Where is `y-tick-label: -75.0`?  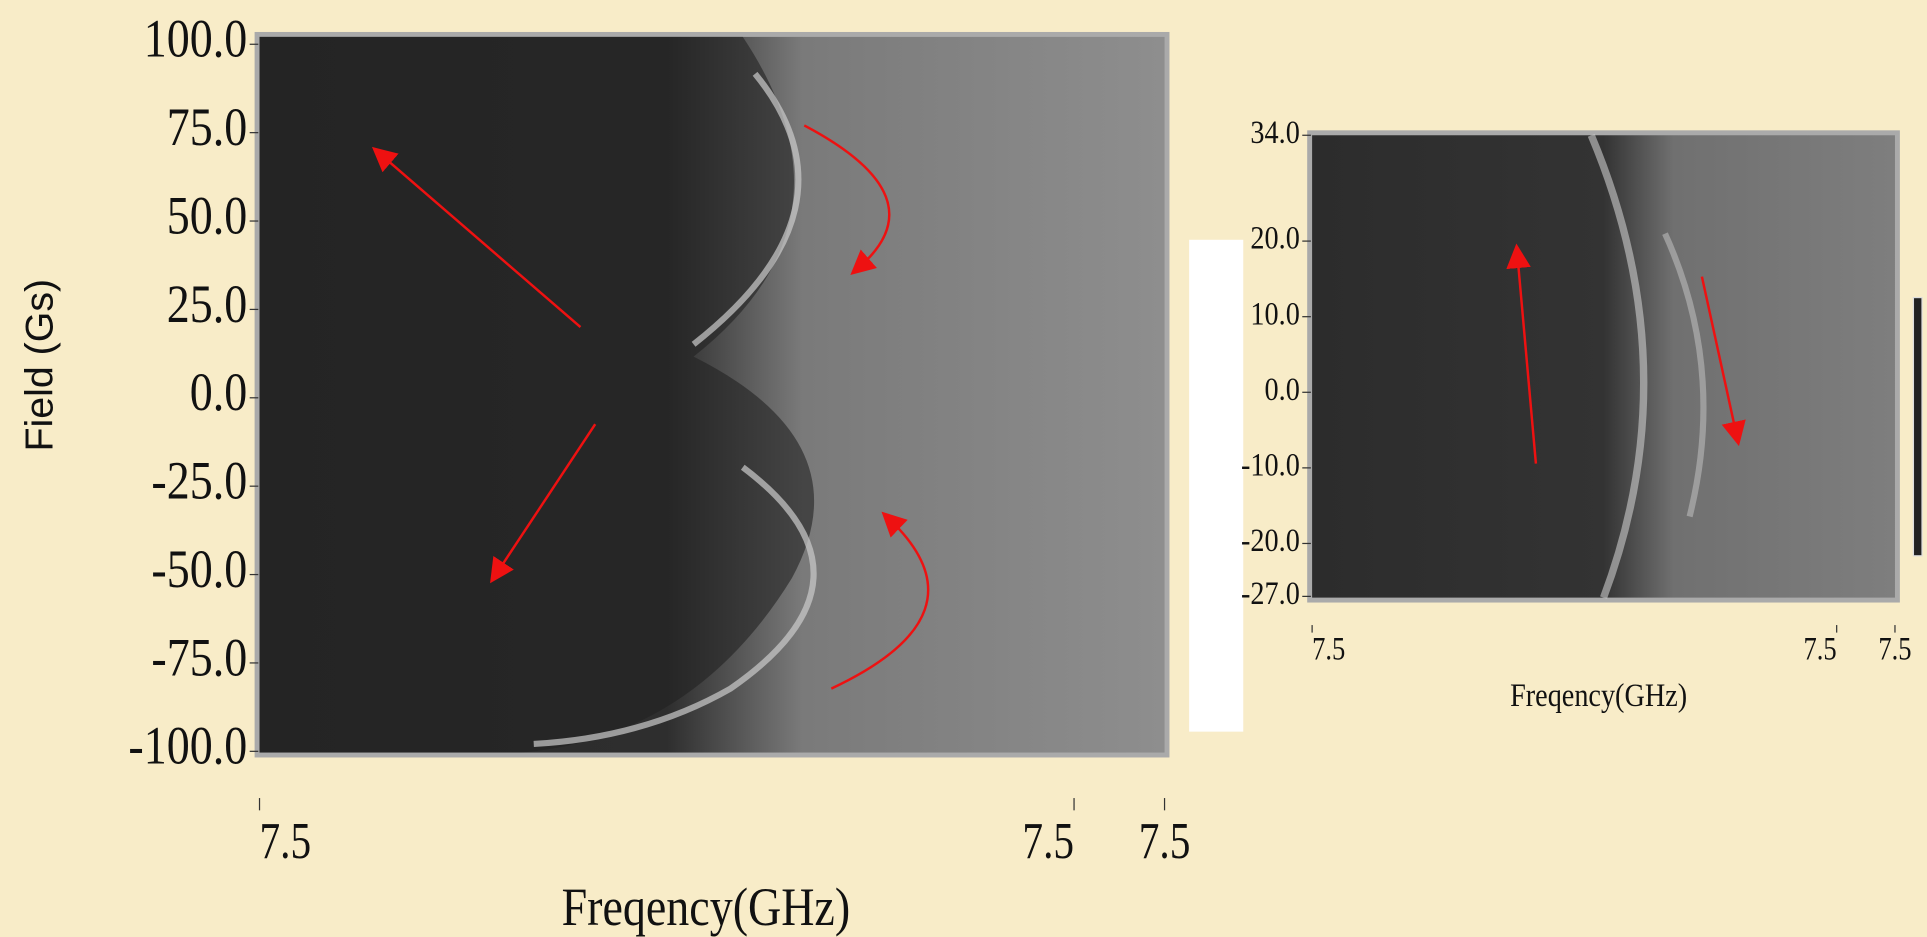
y-tick-label: -75.0 is located at coordinates (199, 657).